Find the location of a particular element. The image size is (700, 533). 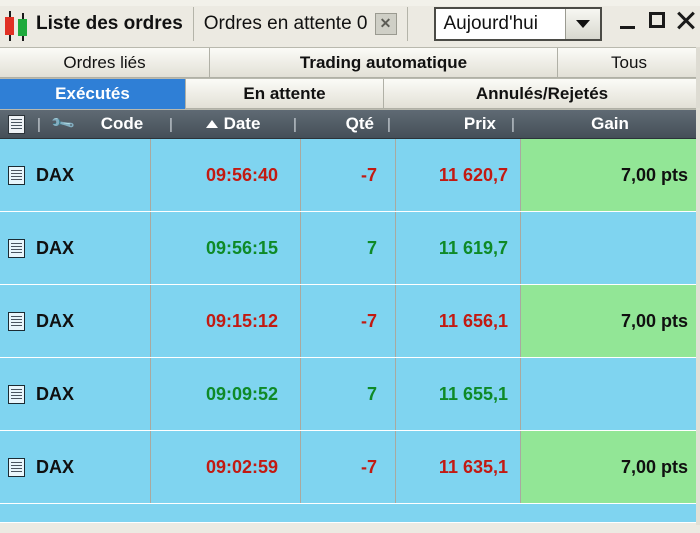

table-row: DAX 09:56:15 7 11 619,7 is located at coordinates (350, 248).